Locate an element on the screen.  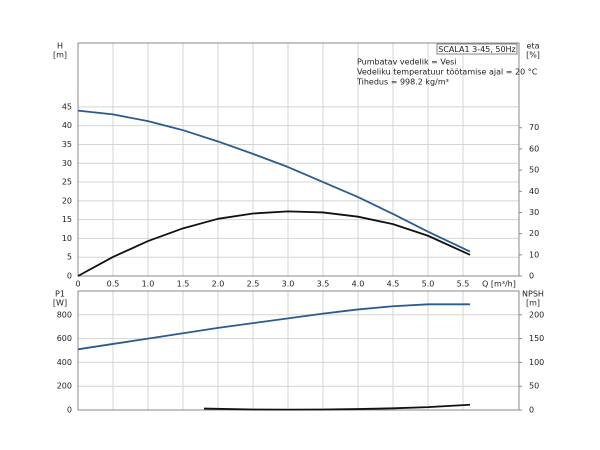
y2-tick-label: 100 is located at coordinates (536, 362).